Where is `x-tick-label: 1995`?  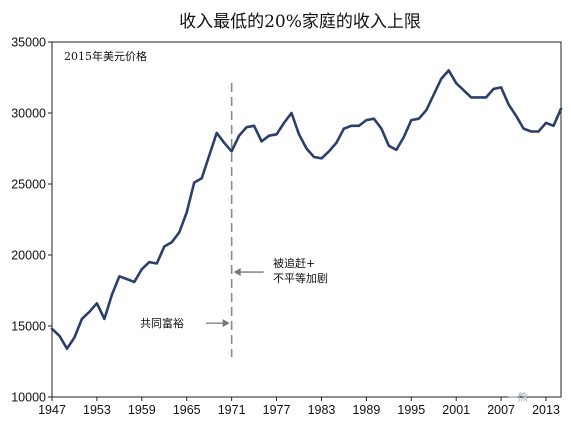 x-tick-label: 1995 is located at coordinates (411, 410).